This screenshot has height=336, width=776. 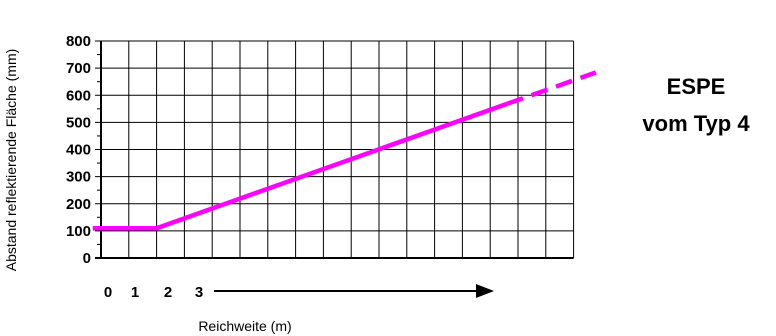 I want to click on y-tick-label: 500, so click(x=78, y=122).